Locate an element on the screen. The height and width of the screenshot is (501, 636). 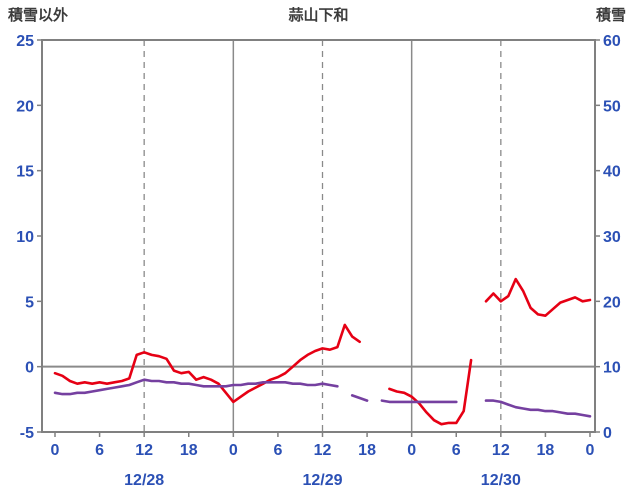
y-left-tick-label: 20 is located at coordinates (25, 106).